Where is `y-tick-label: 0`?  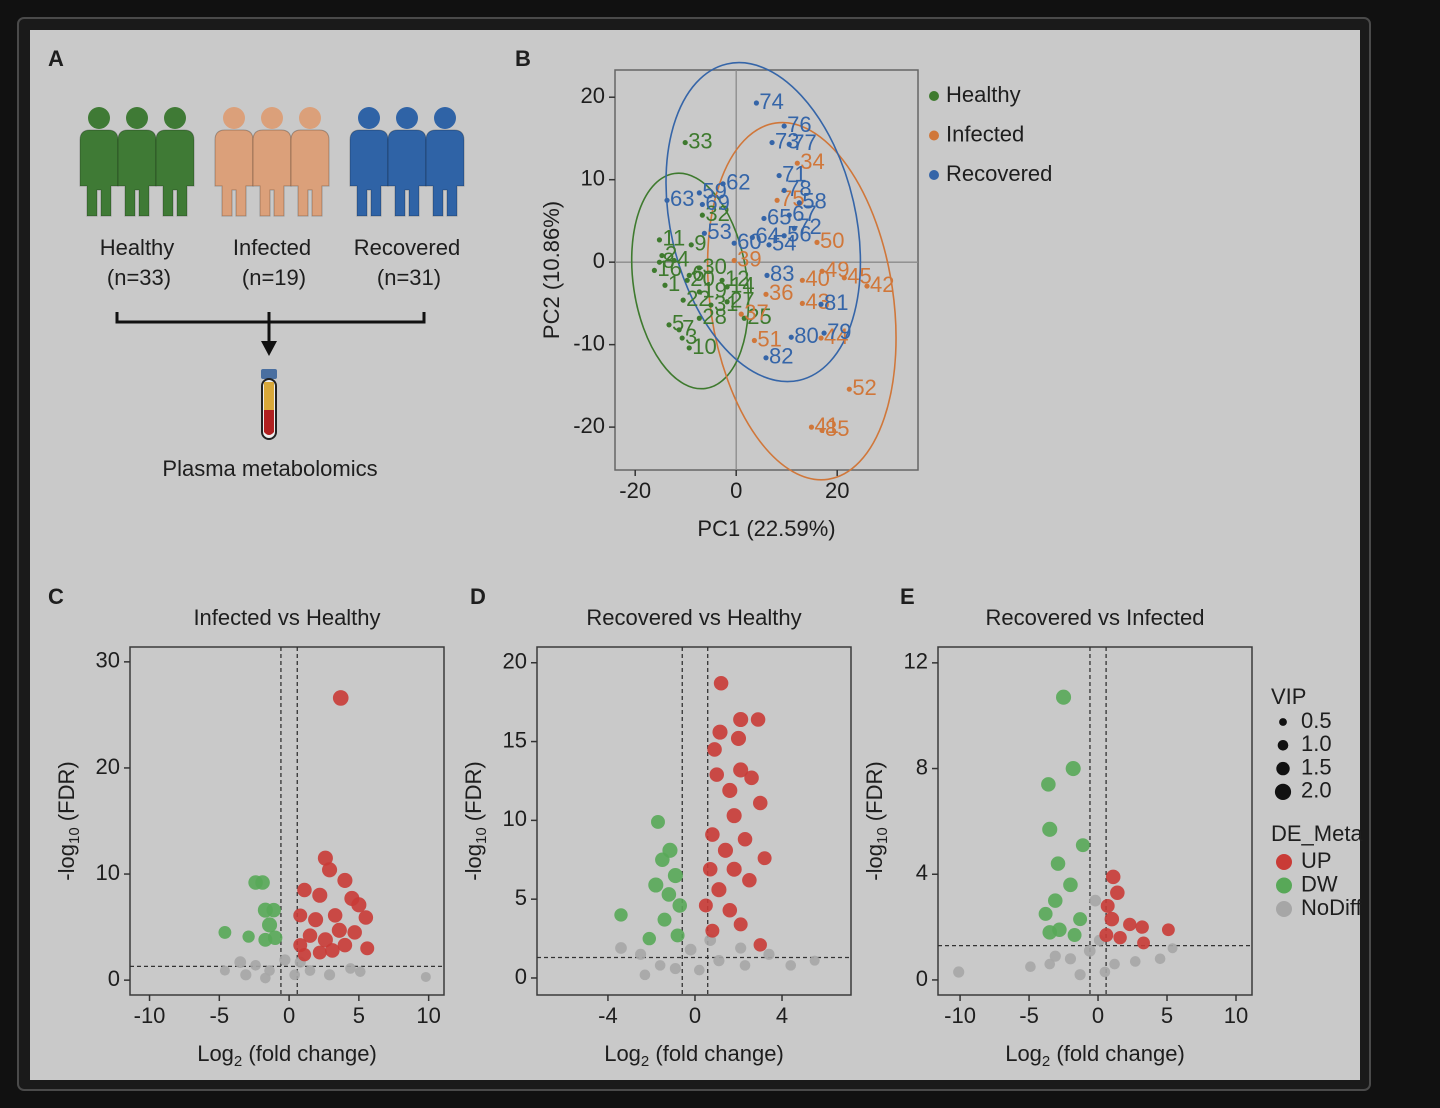 y-tick-label: 0 is located at coordinates (922, 978).